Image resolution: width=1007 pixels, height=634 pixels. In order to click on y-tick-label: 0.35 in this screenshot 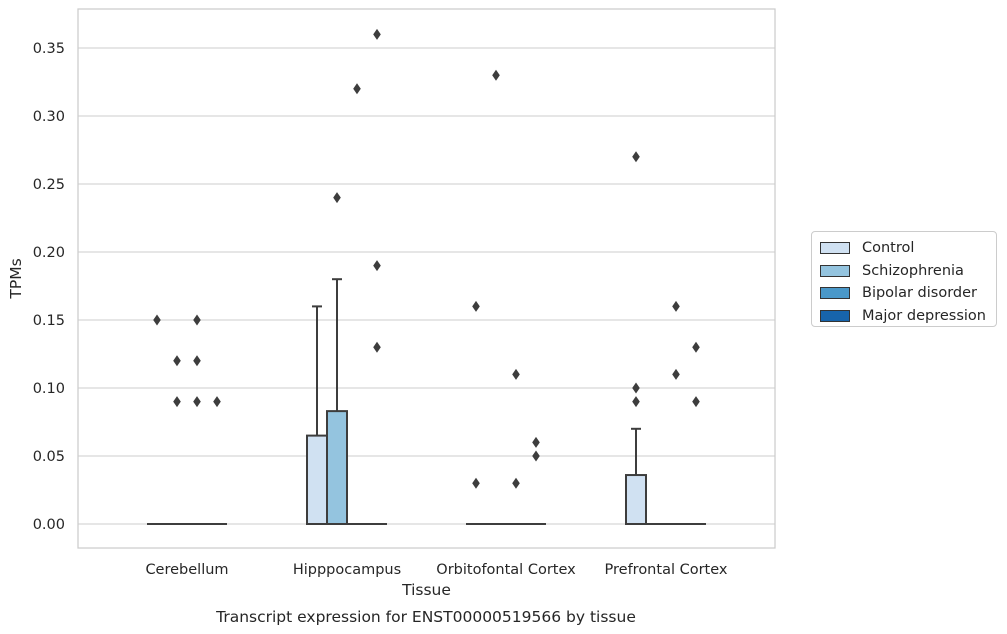, I will do `click(49, 49)`.